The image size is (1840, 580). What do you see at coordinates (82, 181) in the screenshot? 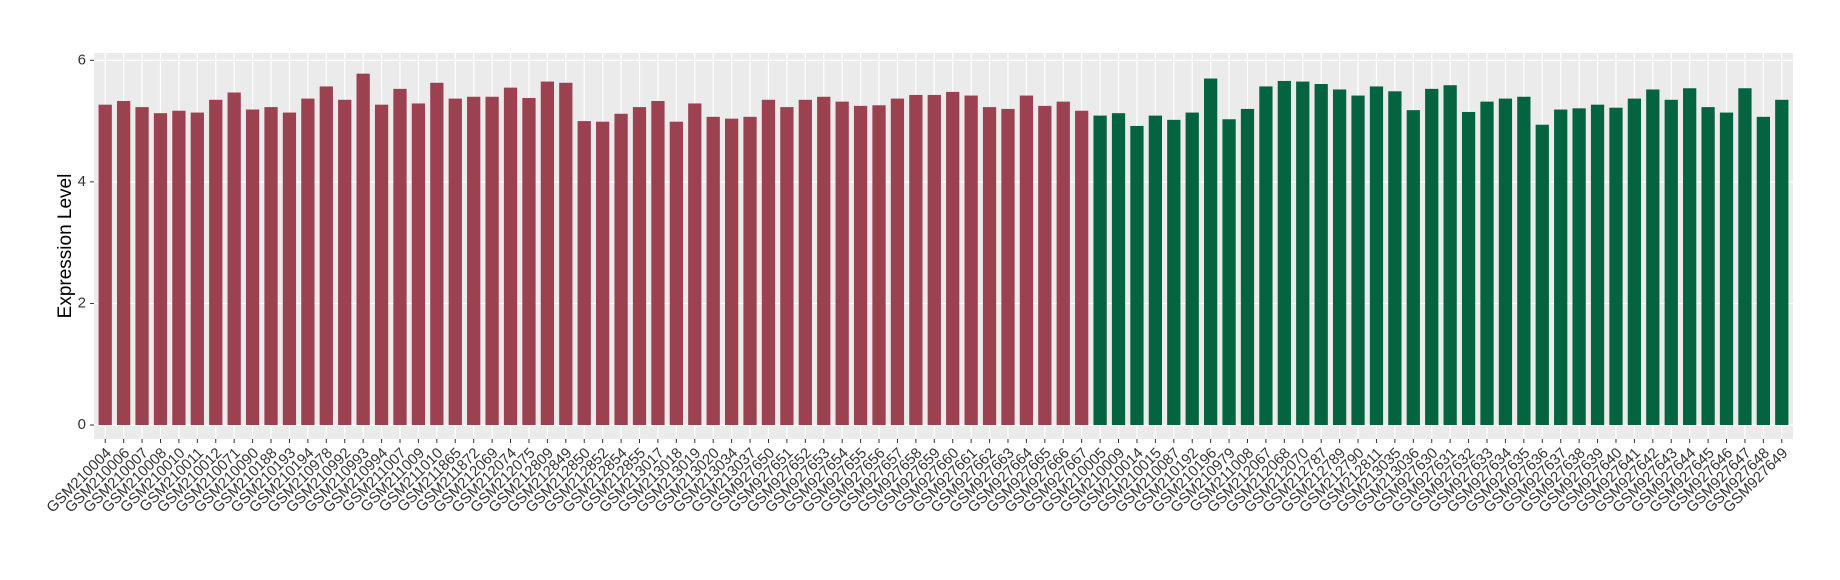
I see `y-tick-label: 4` at bounding box center [82, 181].